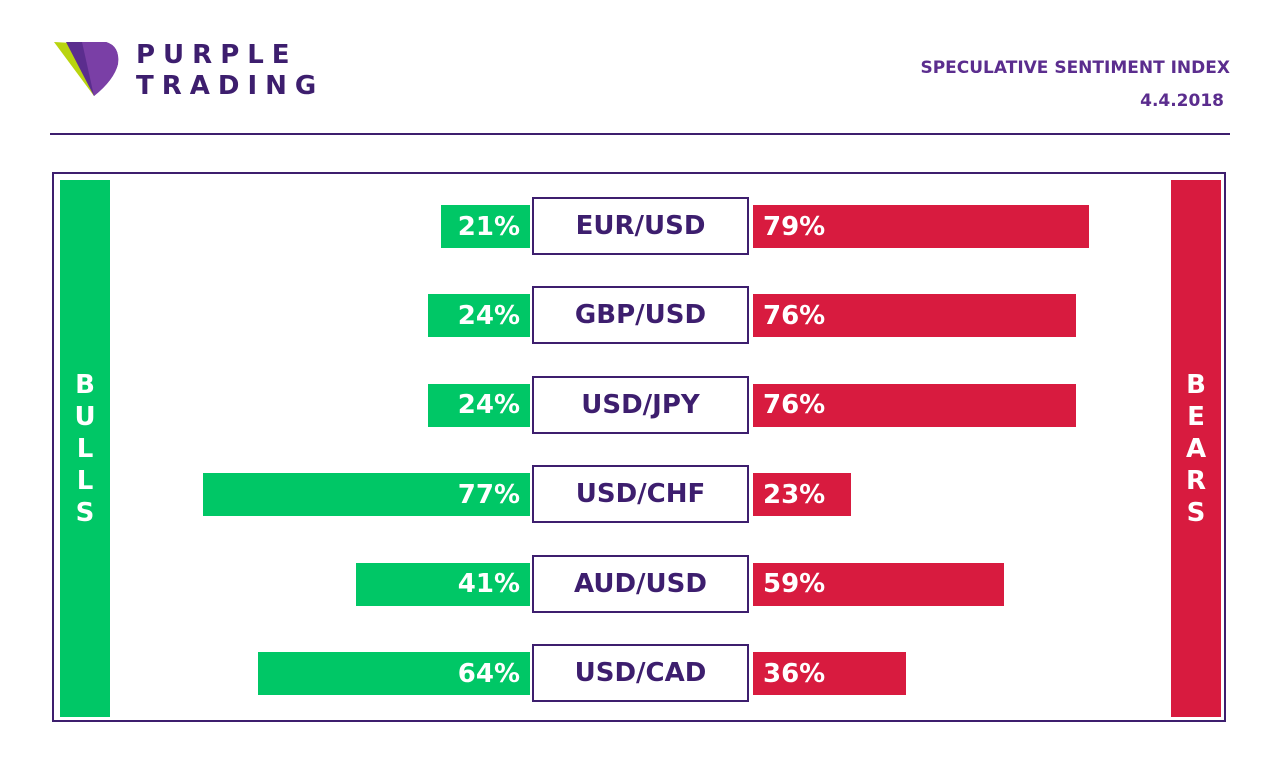  I want to click on bear-bar: 23%, so click(802, 495).